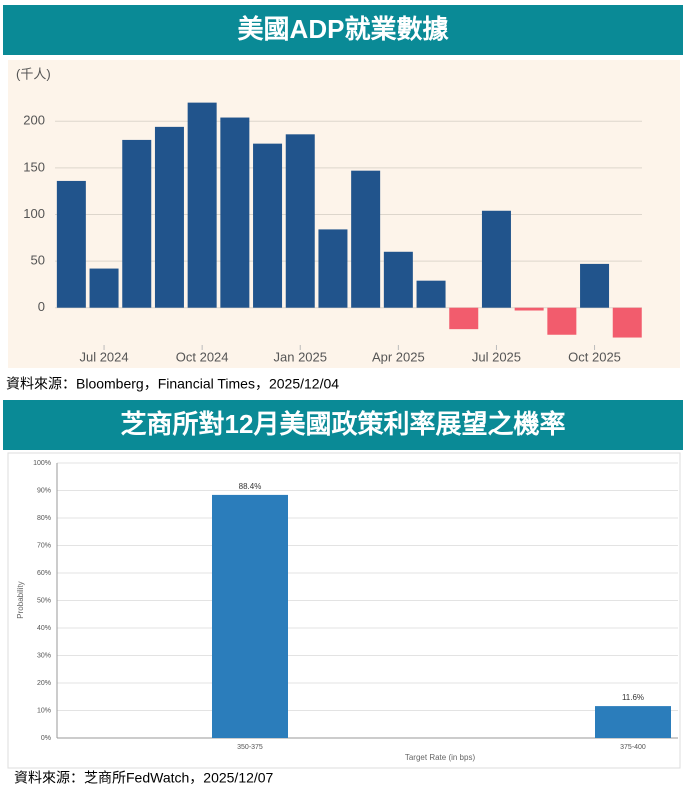 The height and width of the screenshot is (791, 690). I want to click on y-tick-label: 20%, so click(44, 683).